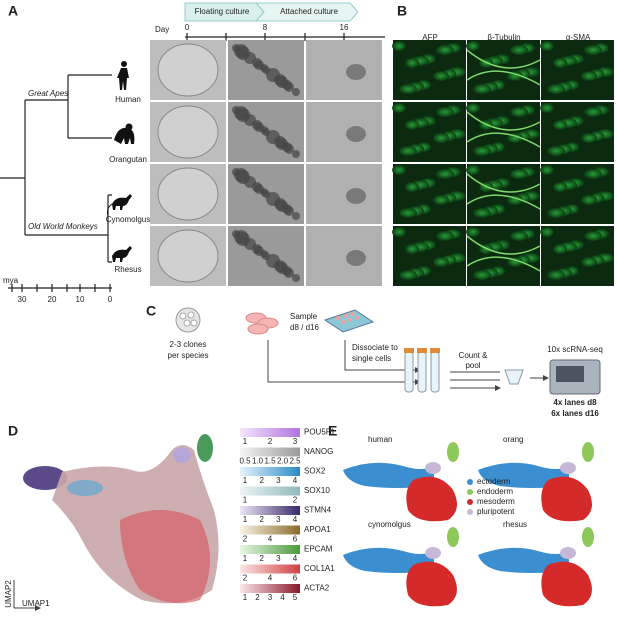 The width and height of the screenshot is (617, 618). I want to click on axis-label: UMAP1, so click(36, 603).